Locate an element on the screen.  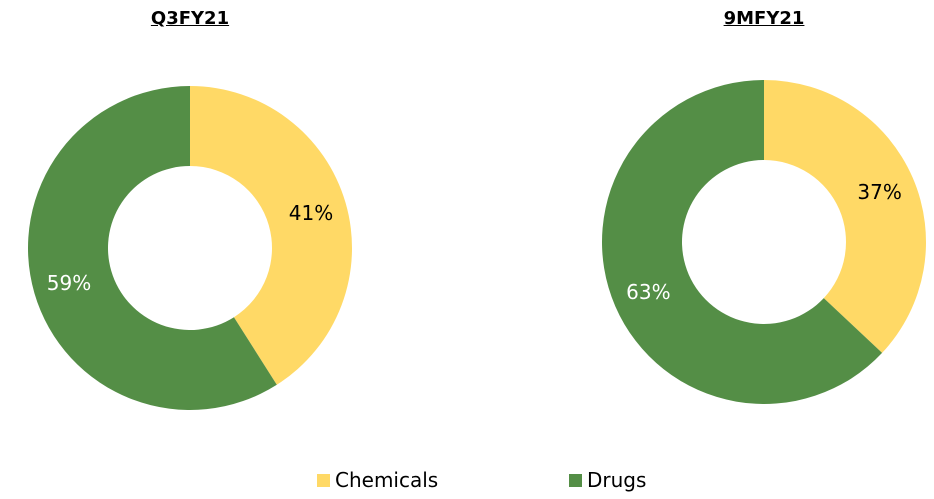
data-label-9mfy21-chemicals: 37% is located at coordinates (879, 192).